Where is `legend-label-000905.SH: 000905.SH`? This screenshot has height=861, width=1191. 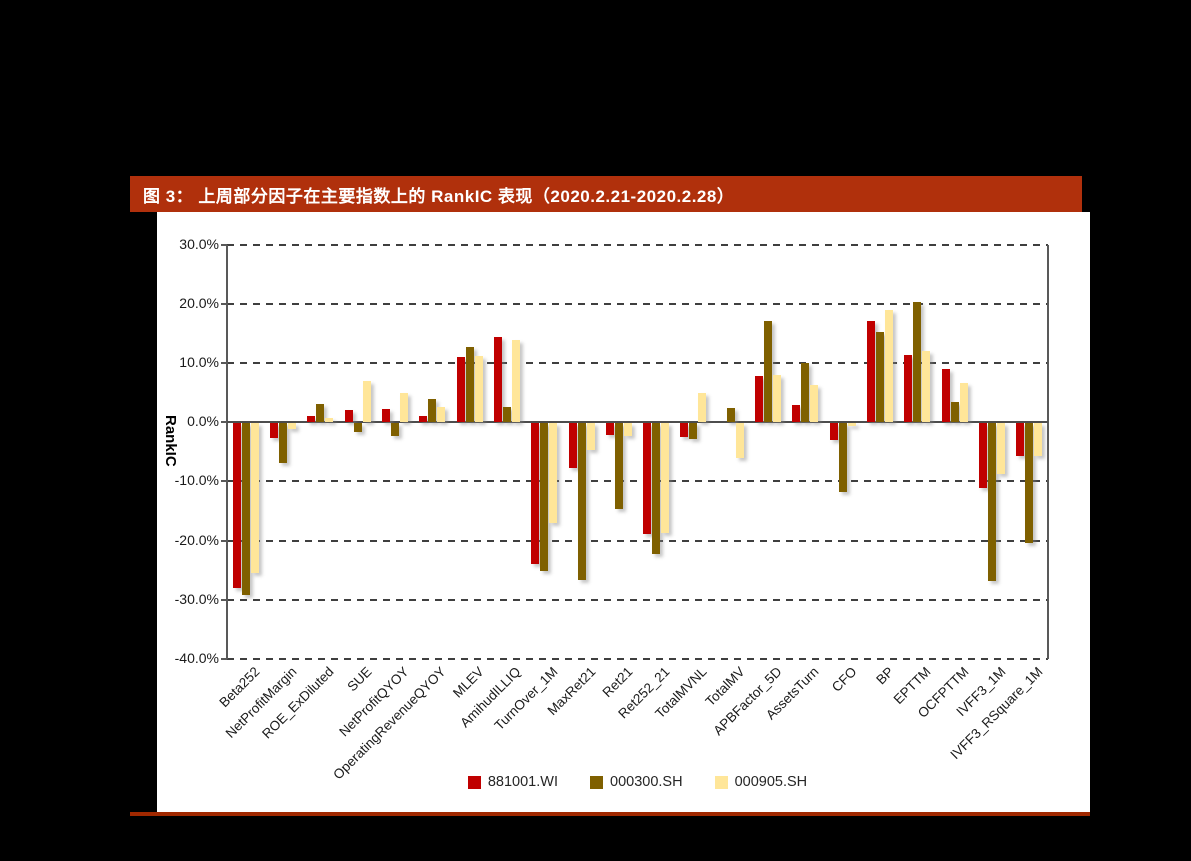
legend-label-000905.SH: 000905.SH is located at coordinates (771, 782).